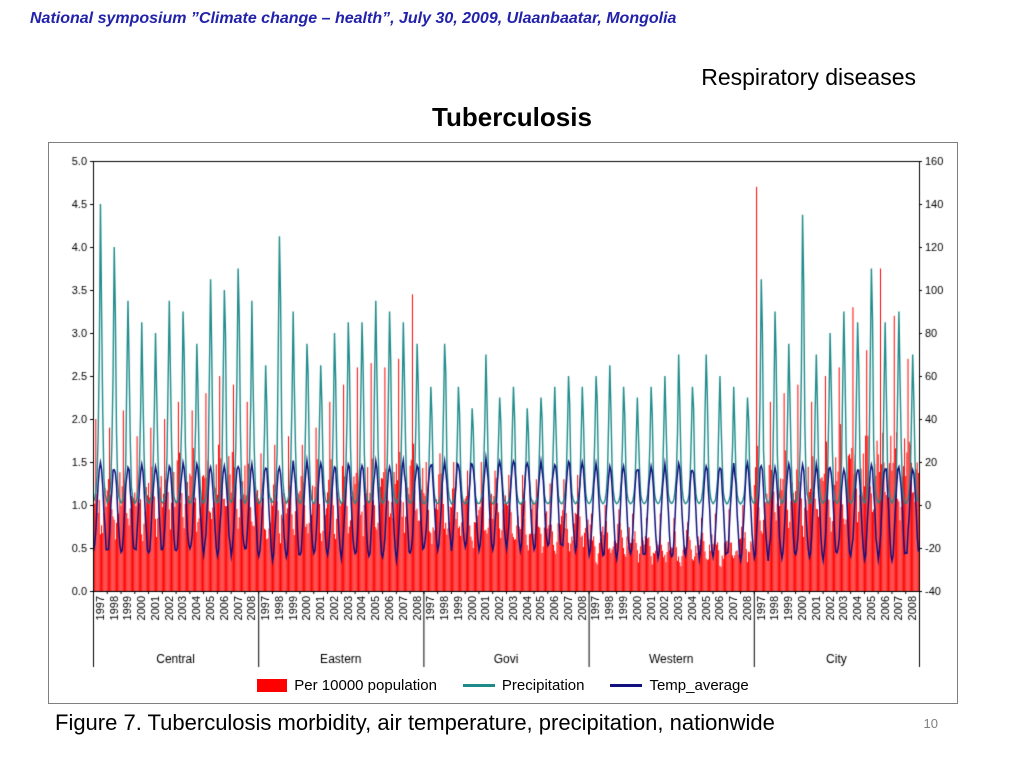  Describe the element at coordinates (808, 77) in the screenshot. I see `subtitle-respiratory-diseases: Respiratory diseases` at that location.